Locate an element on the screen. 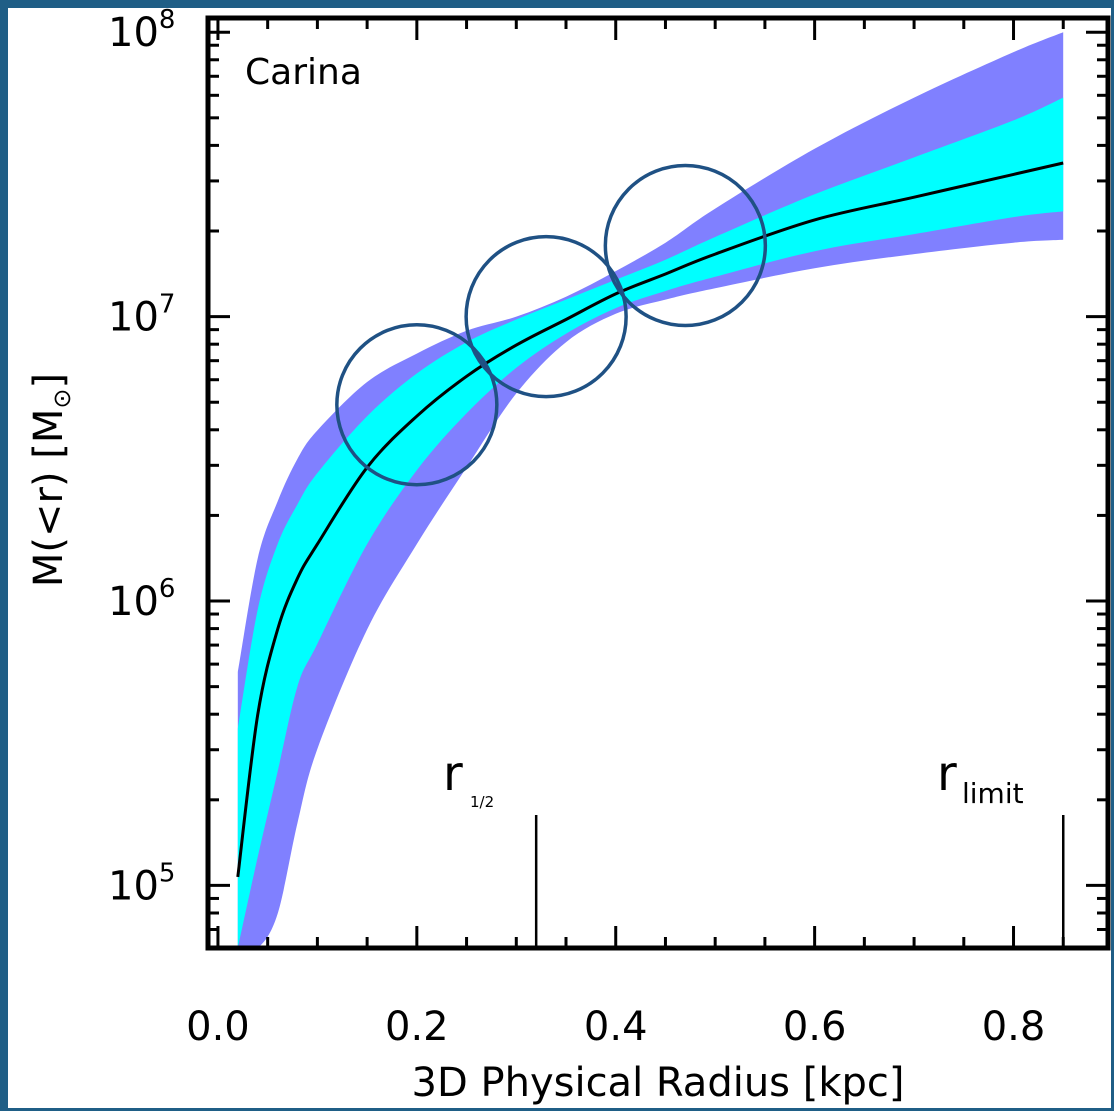  r-limit-label-subscript: limit is located at coordinates (993, 793).